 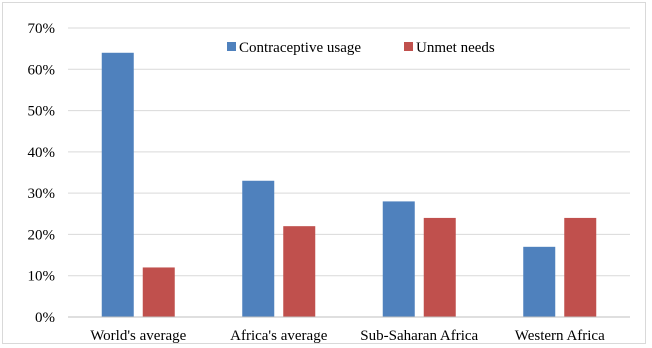 I want to click on y-tick-label: 20%, so click(x=42, y=235).